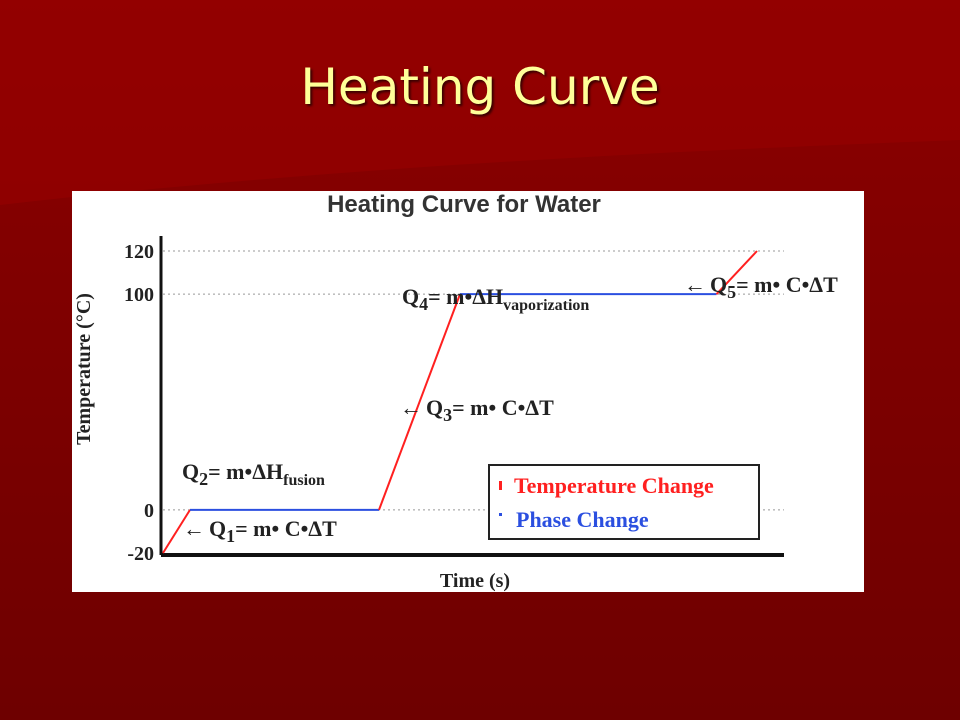 The height and width of the screenshot is (720, 960). I want to click on y-tick-label: -20, so click(140, 554).